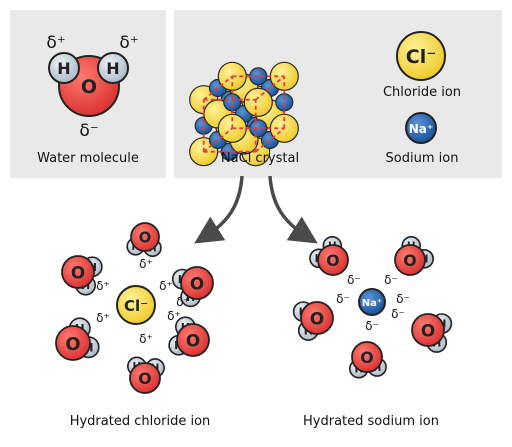  I want to click on water-molecule-caption: Water molecule, so click(88, 158).